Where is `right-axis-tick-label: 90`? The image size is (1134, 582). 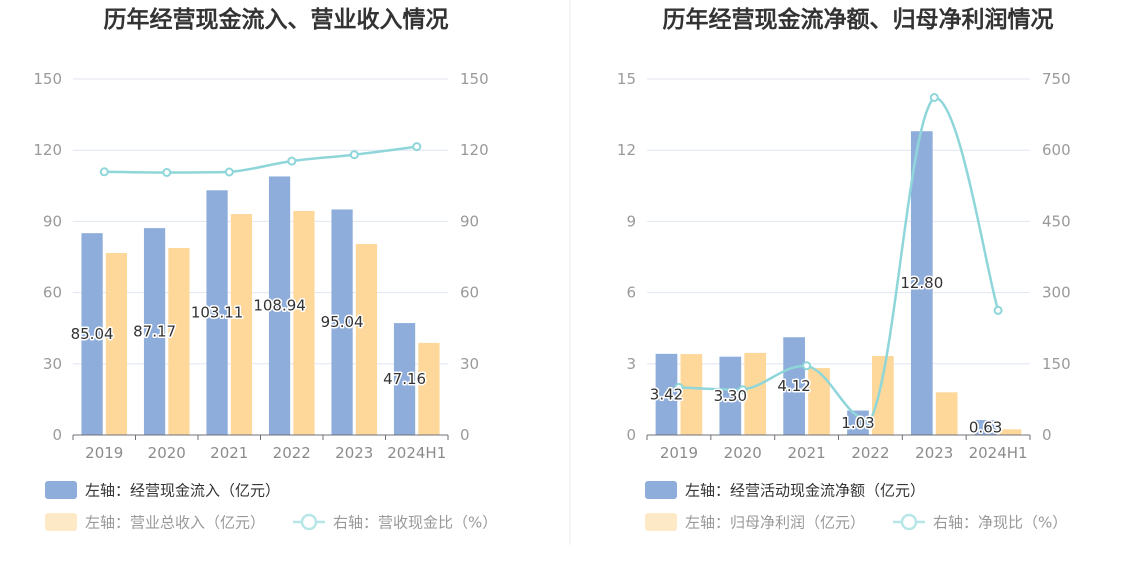 right-axis-tick-label: 90 is located at coordinates (469, 221).